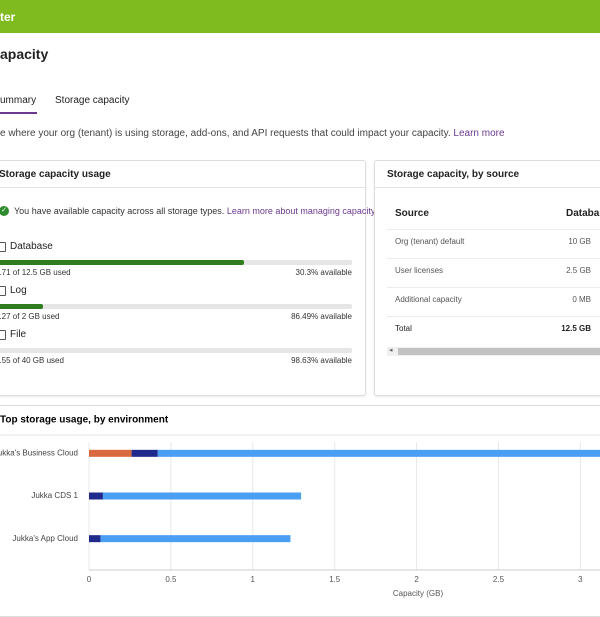  I want to click on x-tick-label: 2.5, so click(499, 579).